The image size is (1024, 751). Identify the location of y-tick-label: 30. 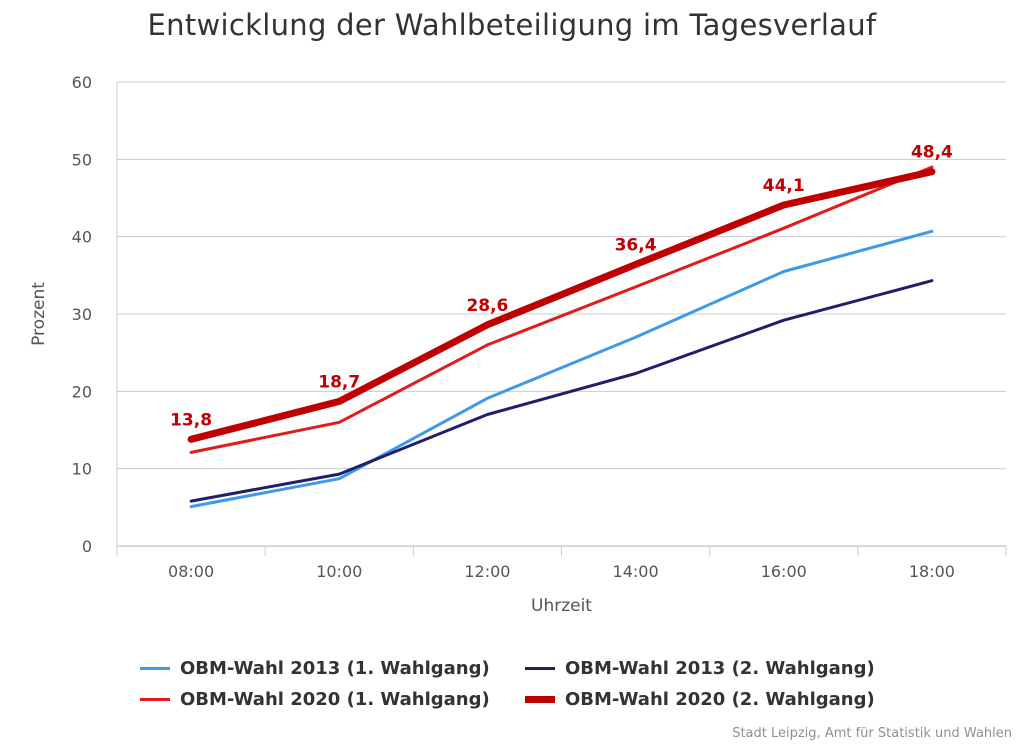
(82, 314).